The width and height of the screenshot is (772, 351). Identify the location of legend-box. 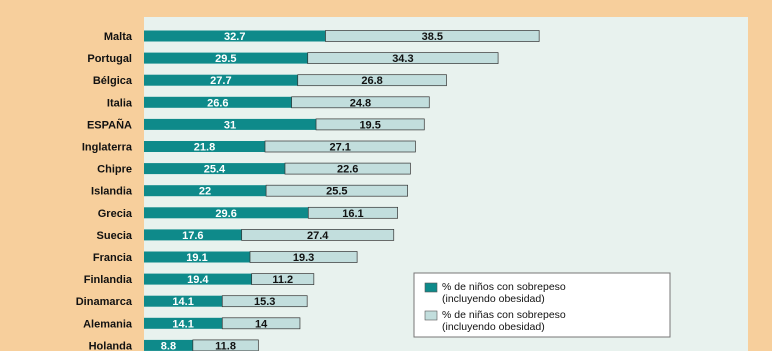
(542, 305).